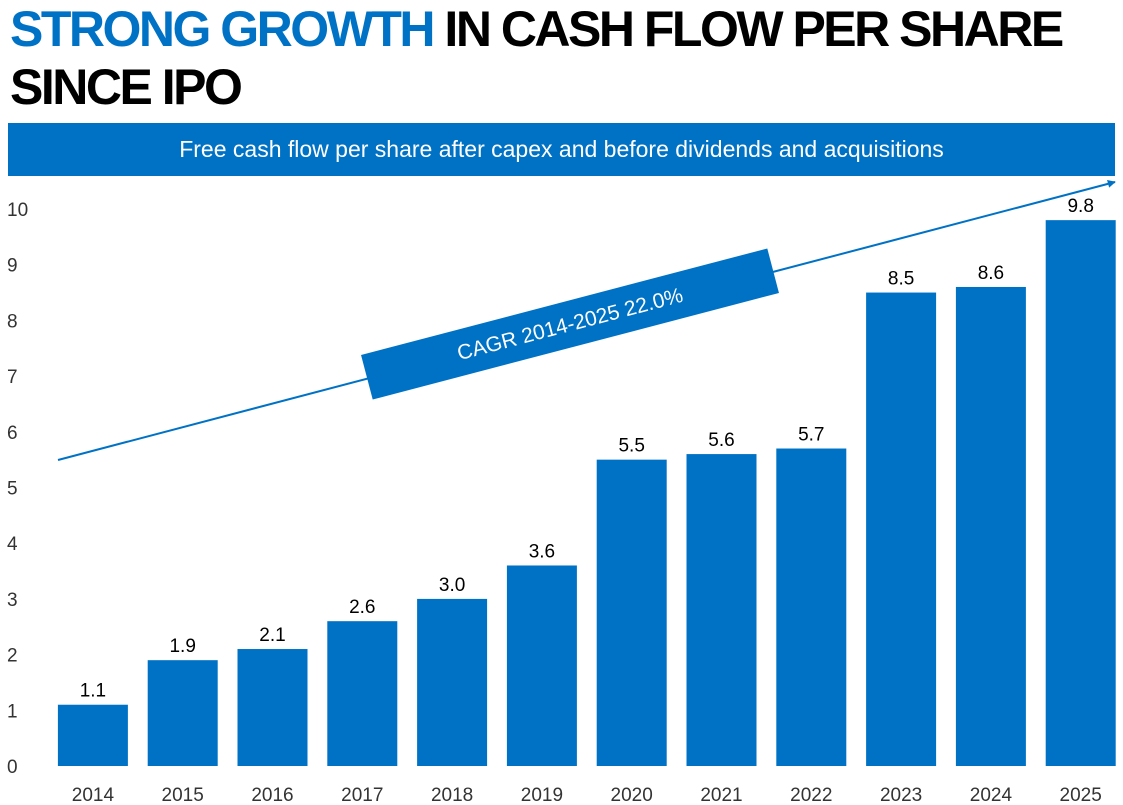 The width and height of the screenshot is (1123, 805). What do you see at coordinates (991, 273) in the screenshot?
I see `value-label: 8.6` at bounding box center [991, 273].